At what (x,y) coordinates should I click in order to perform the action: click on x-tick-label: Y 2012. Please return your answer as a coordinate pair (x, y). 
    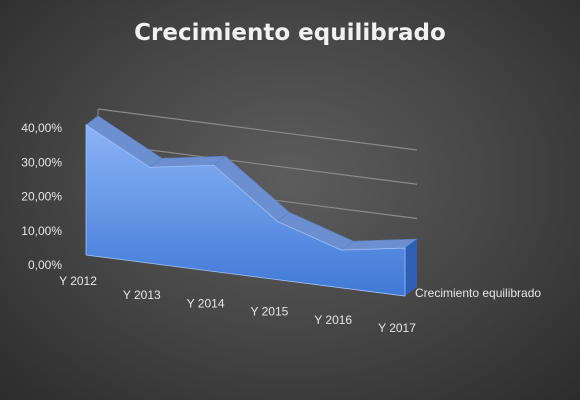
    Looking at the image, I should click on (78, 281).